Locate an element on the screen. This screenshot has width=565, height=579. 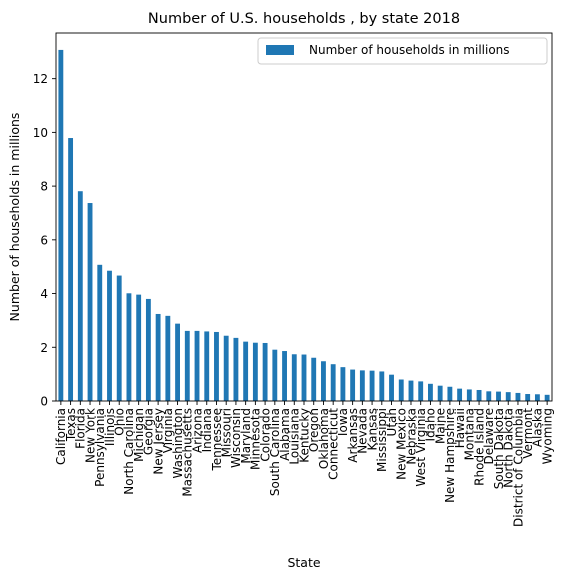
bar-kansas is located at coordinates (372, 385).